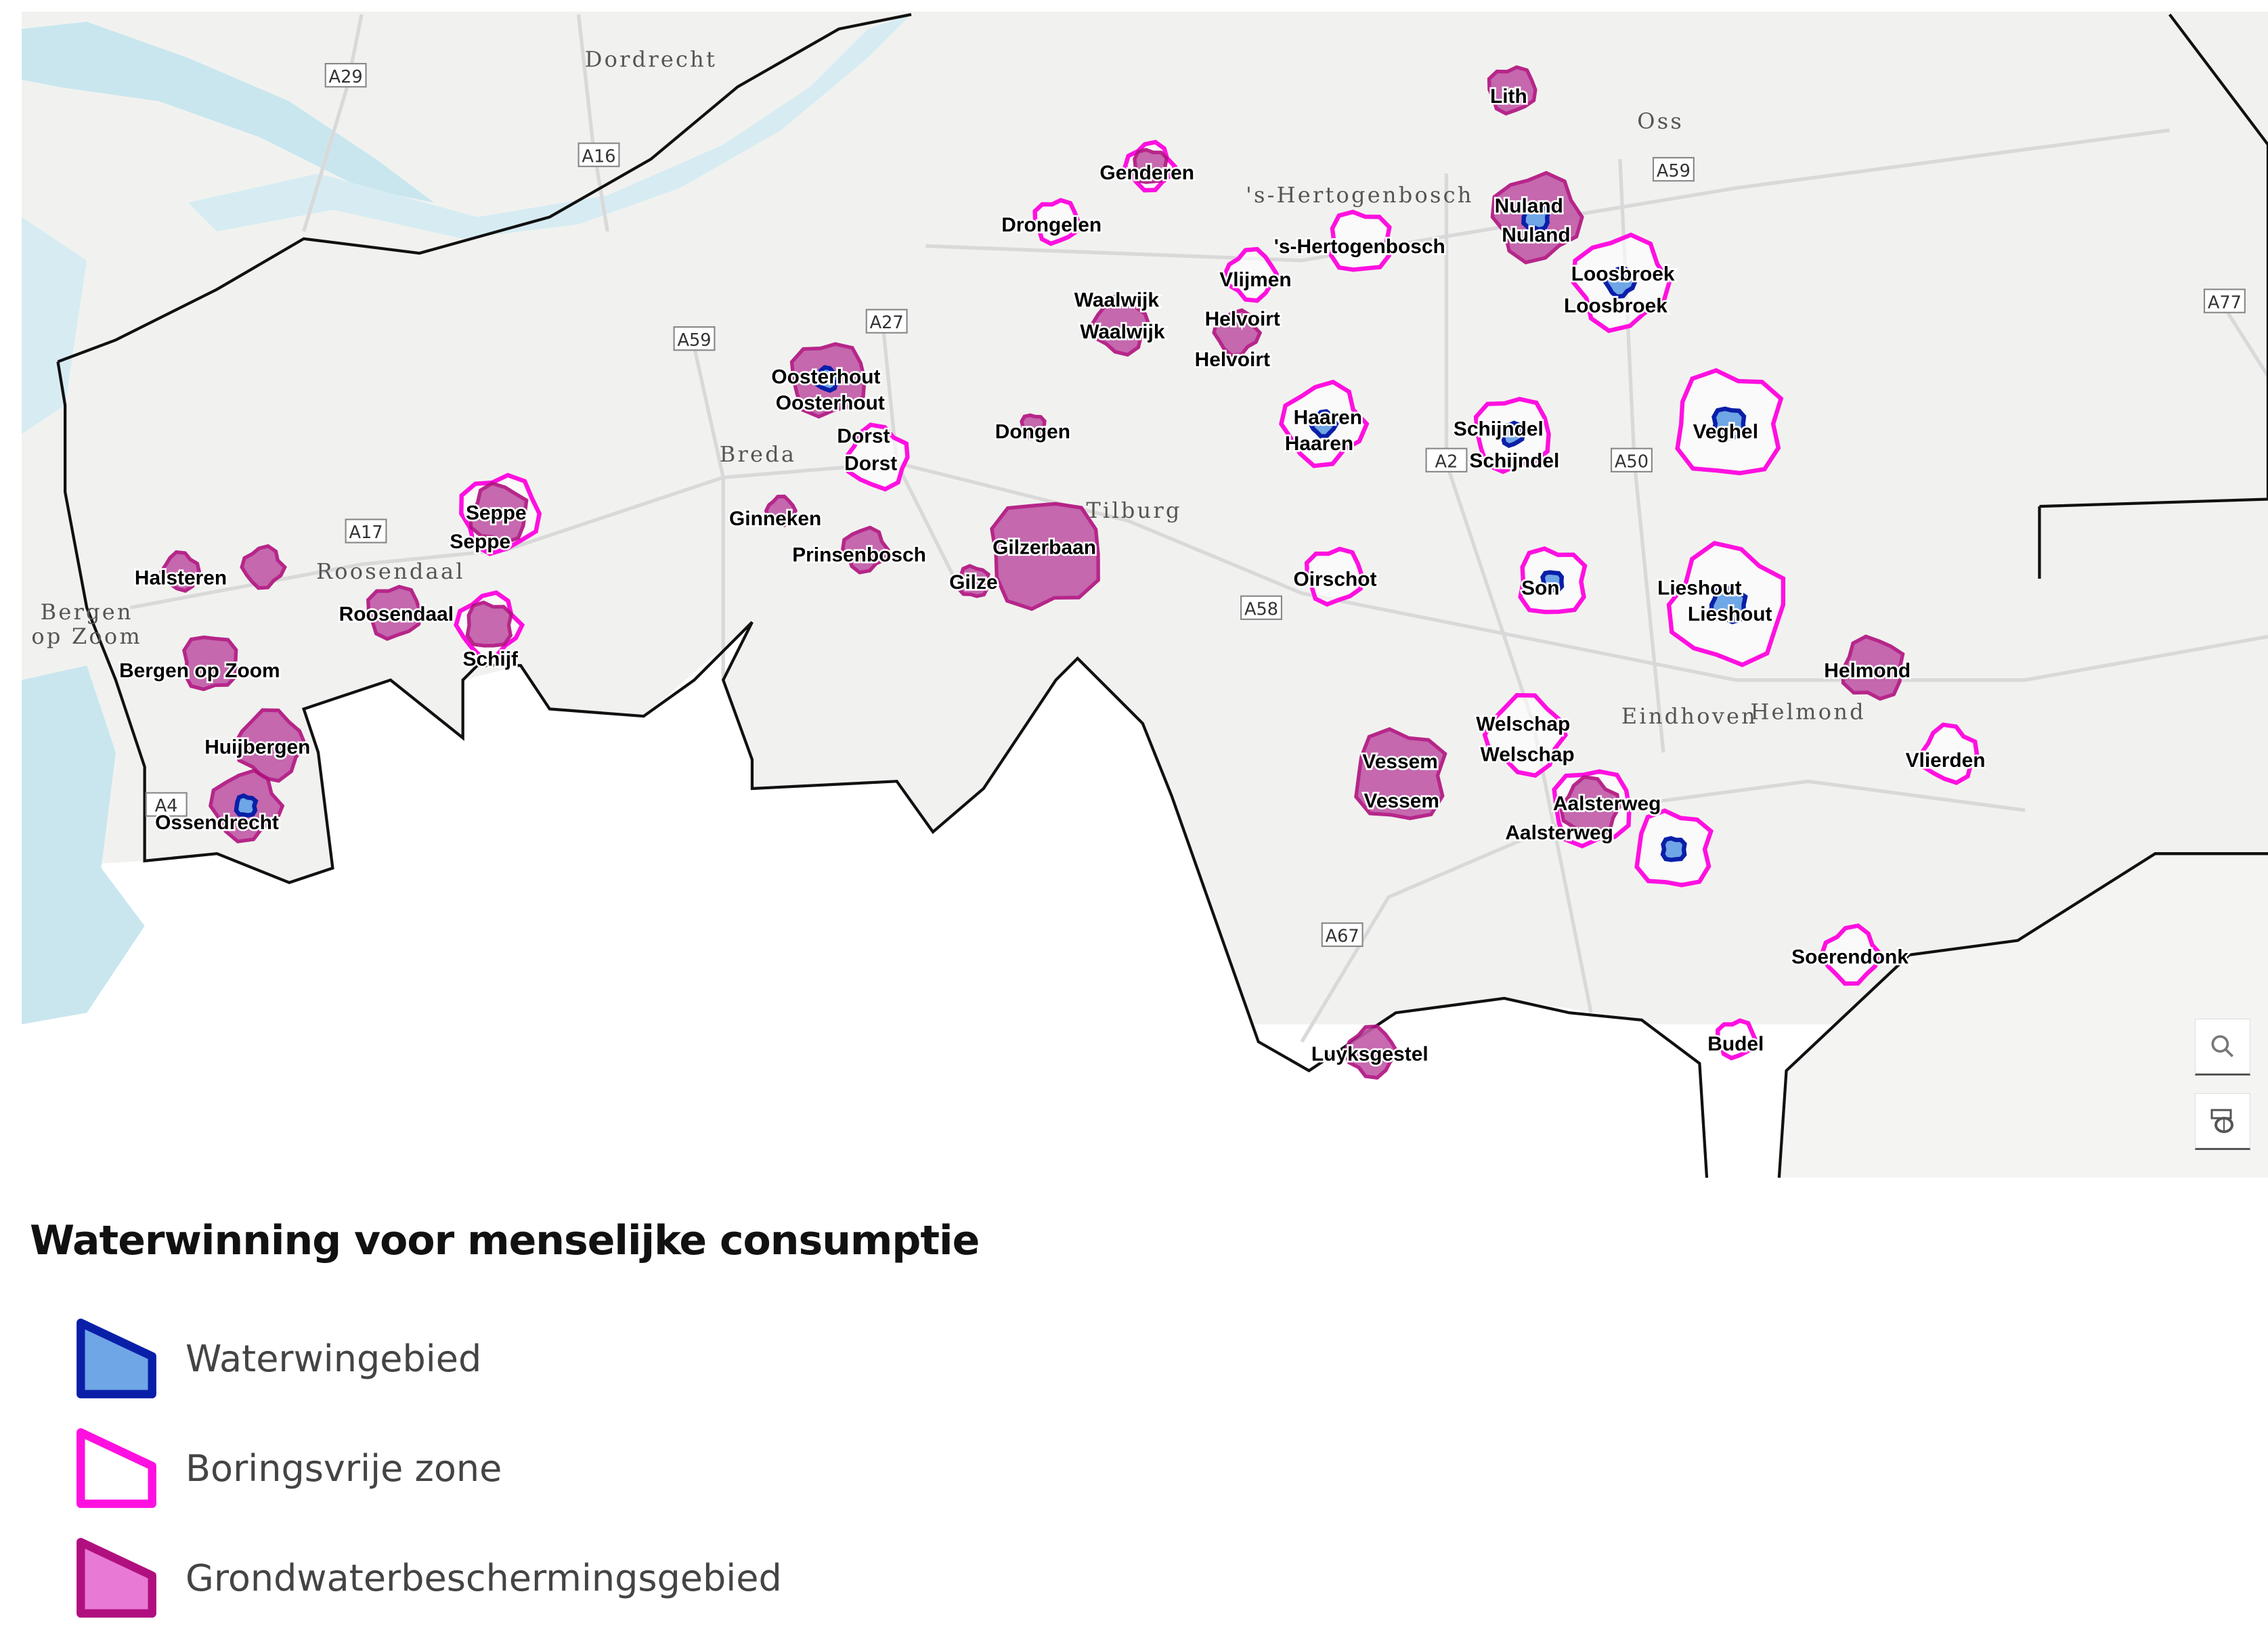  I want to click on road-shield: A16, so click(598, 154).